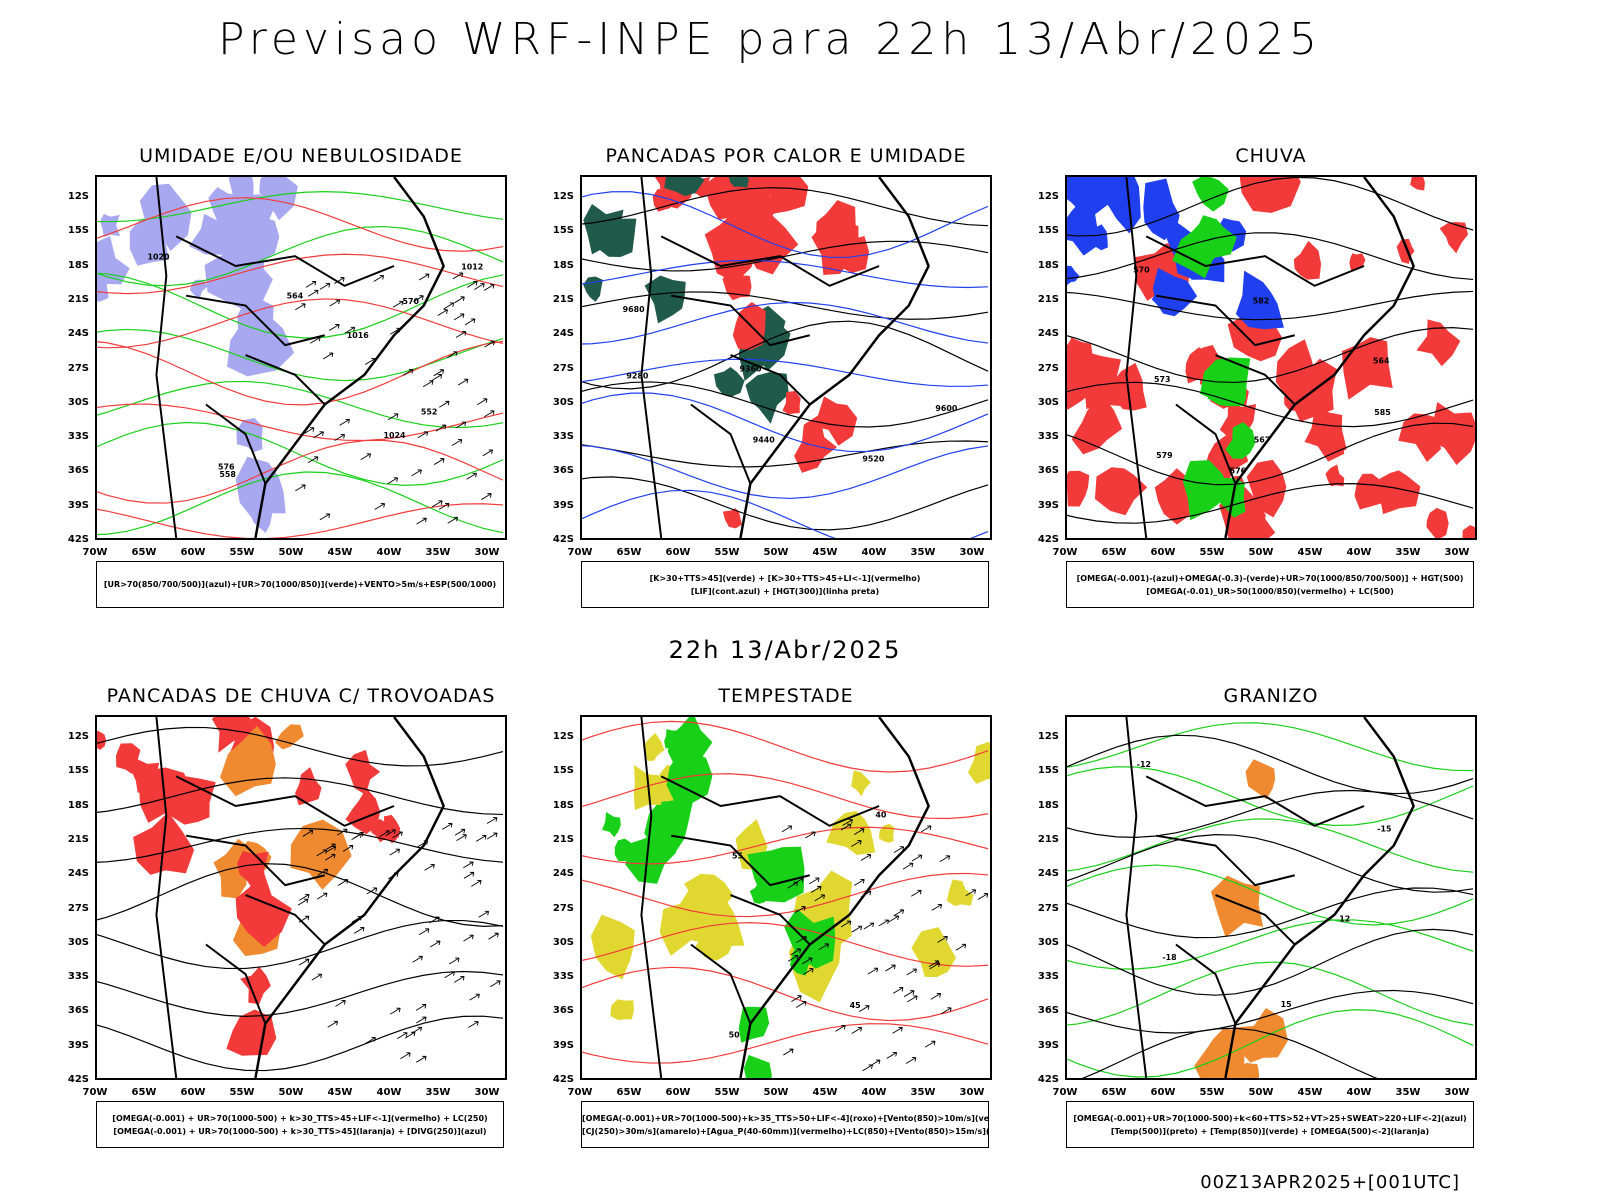 The width and height of the screenshot is (1600, 1200). What do you see at coordinates (637, 375) in the screenshot?
I see `contour-label: 9280` at bounding box center [637, 375].